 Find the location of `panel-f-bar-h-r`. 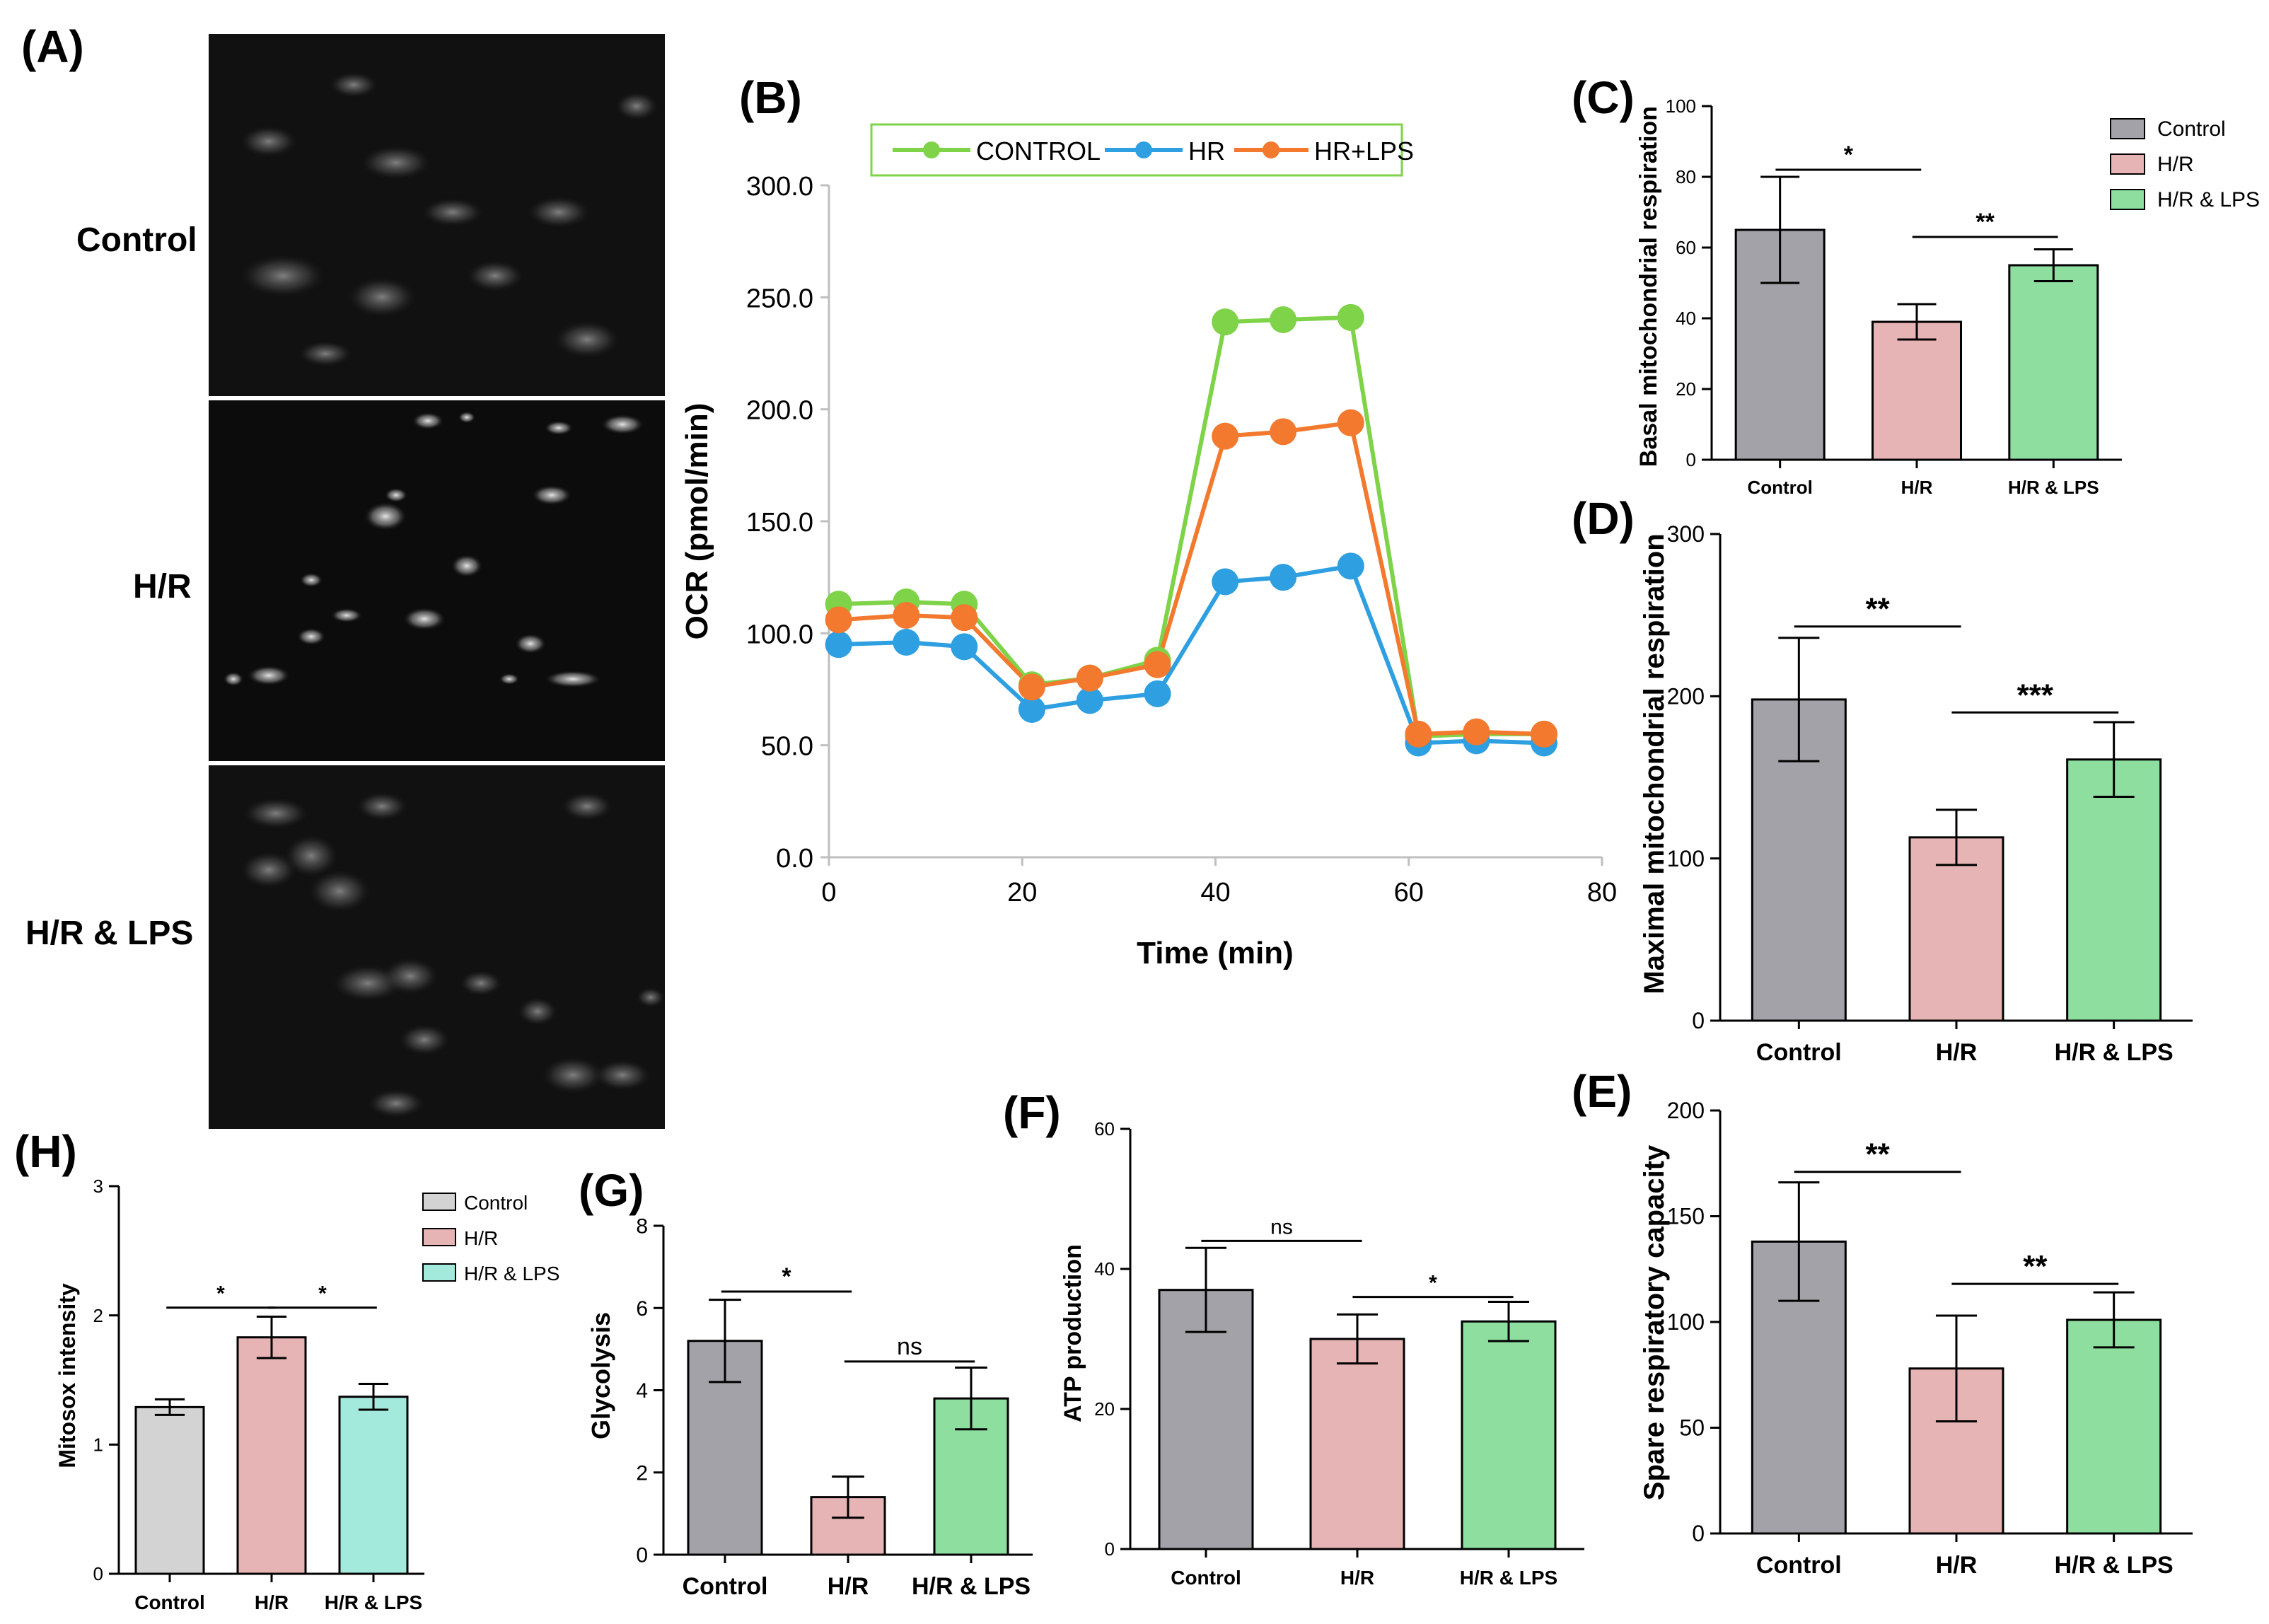

panel-f-bar-h-r is located at coordinates (1357, 1444).